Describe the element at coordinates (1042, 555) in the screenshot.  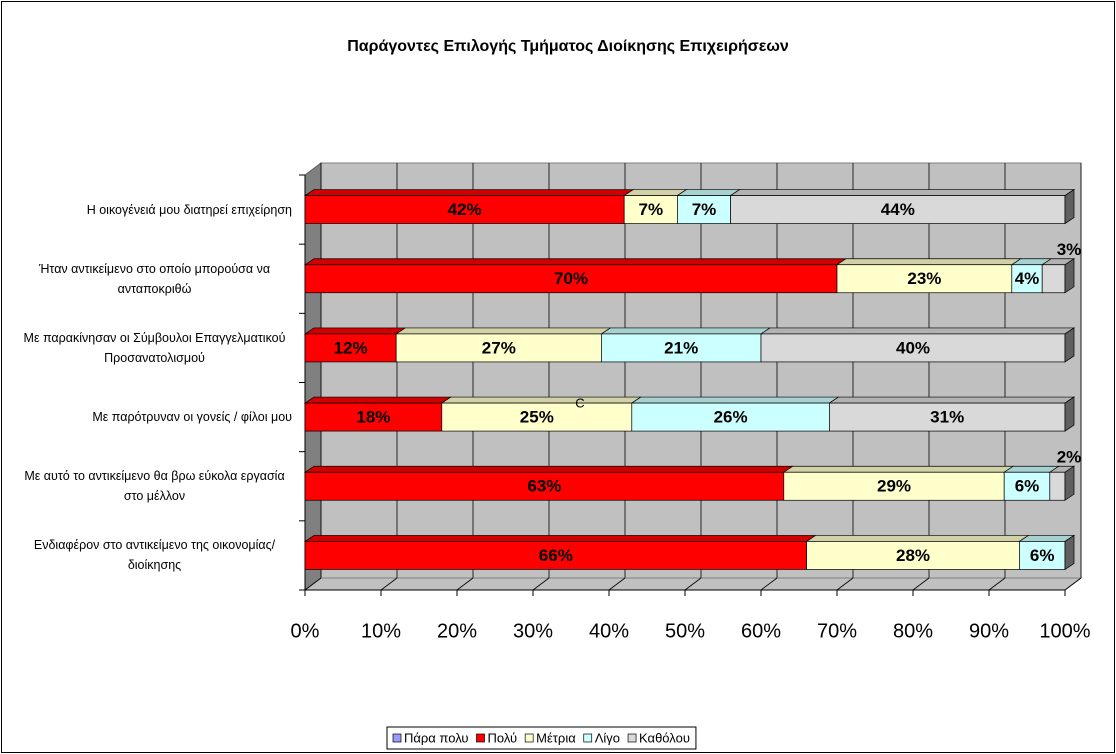
I see `data-label: 6%` at that location.